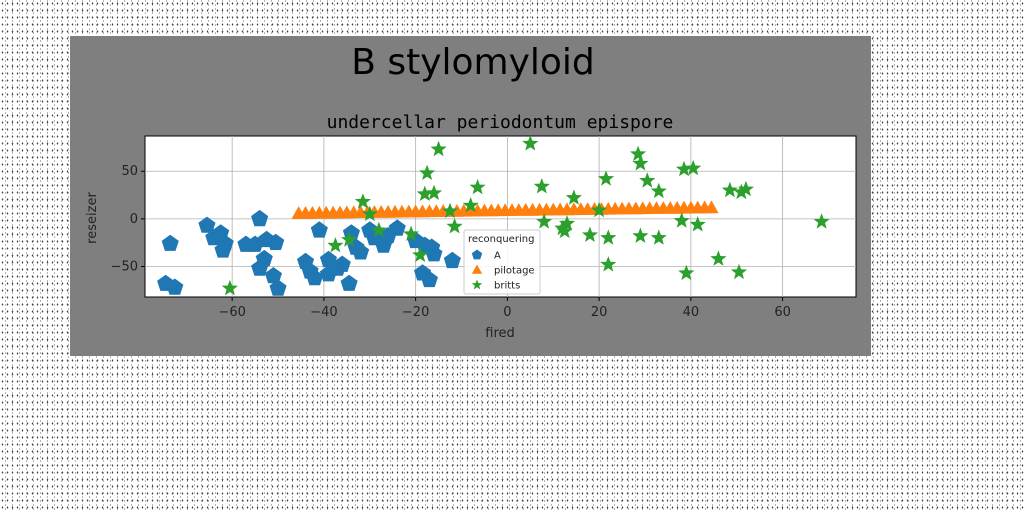 This screenshot has height=512, width=1024. What do you see at coordinates (309, 252) in the screenshot?
I see `series-A` at bounding box center [309, 252].